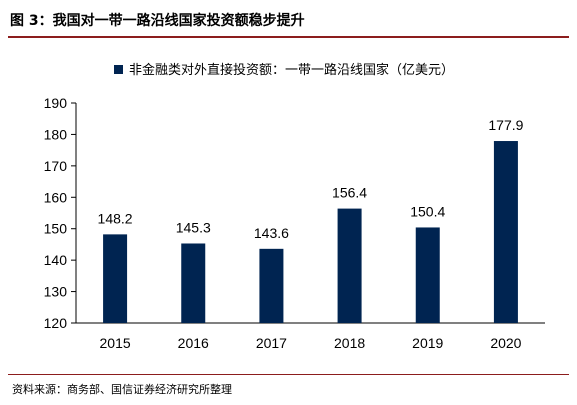 The image size is (577, 405). I want to click on data-label-2018: 156.4, so click(349, 193).